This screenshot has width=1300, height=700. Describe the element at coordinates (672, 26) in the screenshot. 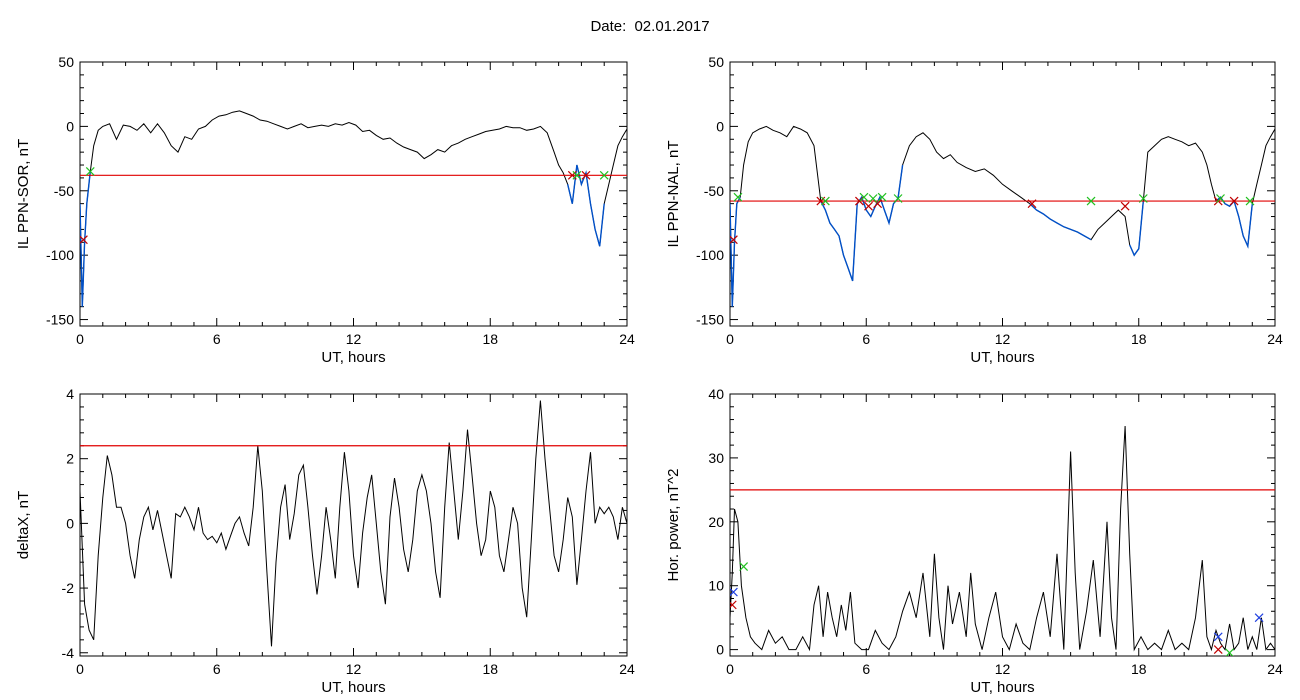

I see `date-value: 02.01.2017` at that location.